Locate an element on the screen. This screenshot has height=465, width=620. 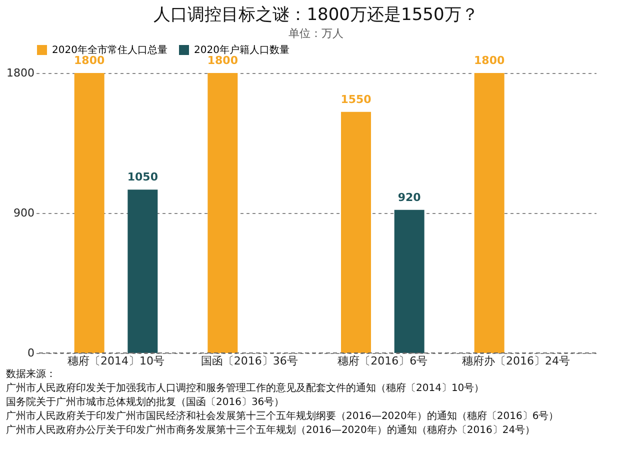
text: 广州市人民政府印发关于加强我市人口调控和服务管理工作的意见及配套文件的通知（穗府〔2014〕10号） is located at coordinates (246, 389).